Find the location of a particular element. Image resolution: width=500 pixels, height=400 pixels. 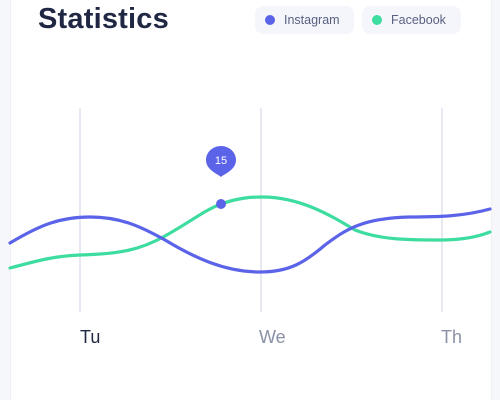

marker-pin is located at coordinates (221, 161).